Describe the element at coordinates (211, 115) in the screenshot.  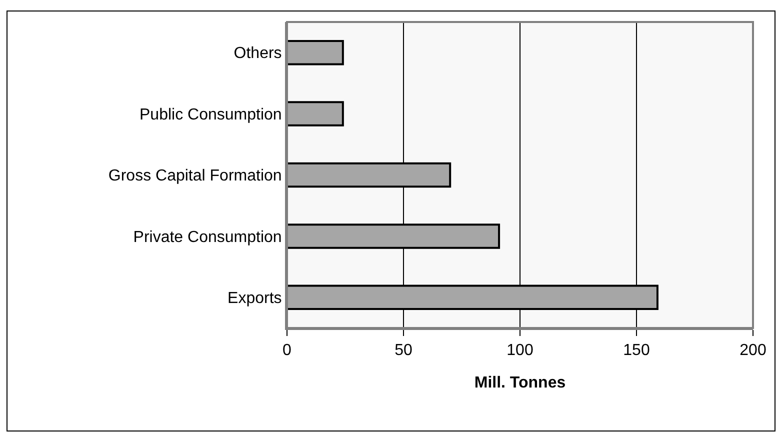
I see `y-tick-label: Public Consumption` at that location.